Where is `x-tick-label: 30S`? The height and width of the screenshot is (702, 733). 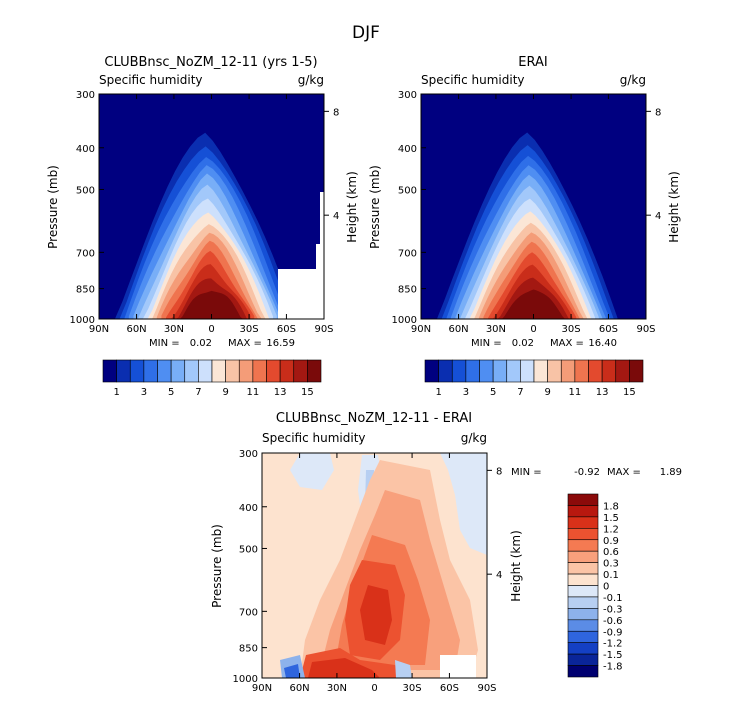 x-tick-label: 30S is located at coordinates (571, 329).